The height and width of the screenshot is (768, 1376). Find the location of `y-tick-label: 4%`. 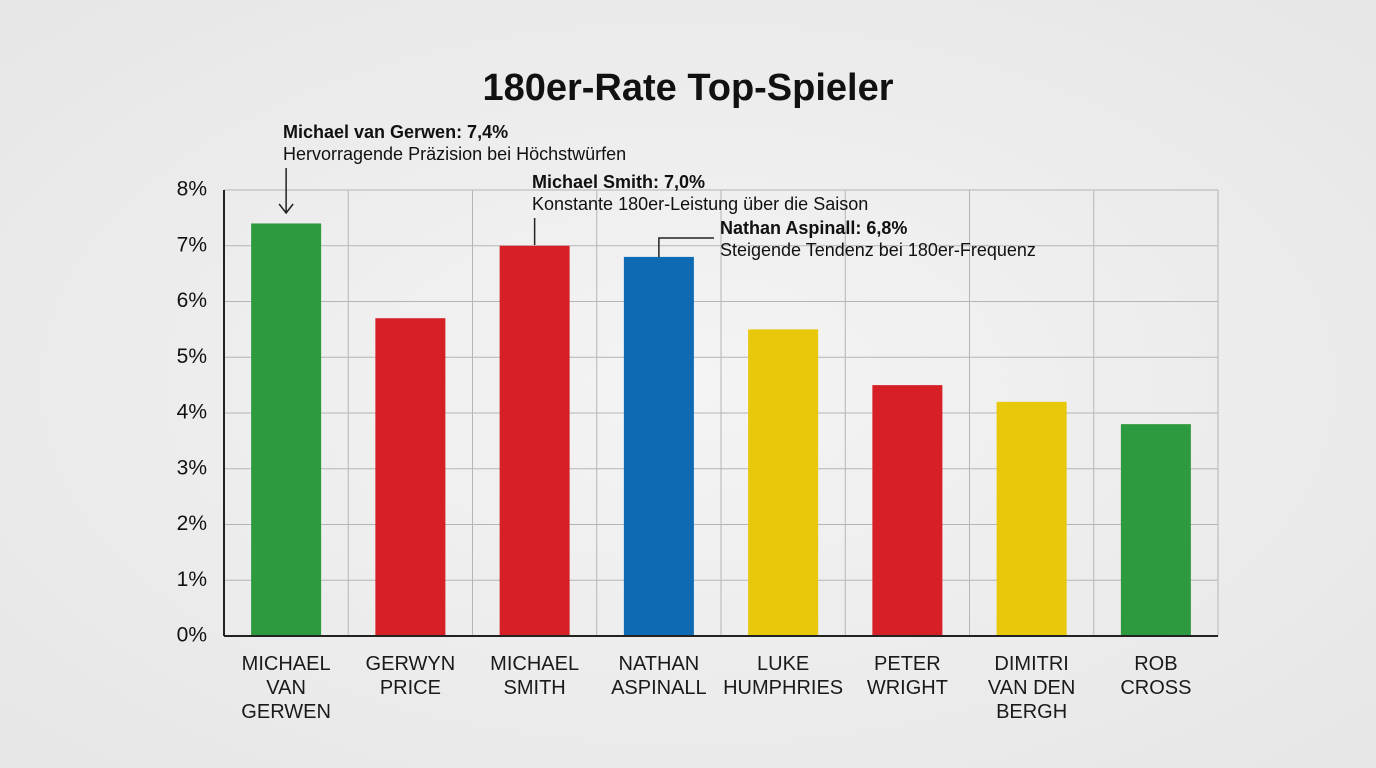

y-tick-label: 4% is located at coordinates (192, 412).